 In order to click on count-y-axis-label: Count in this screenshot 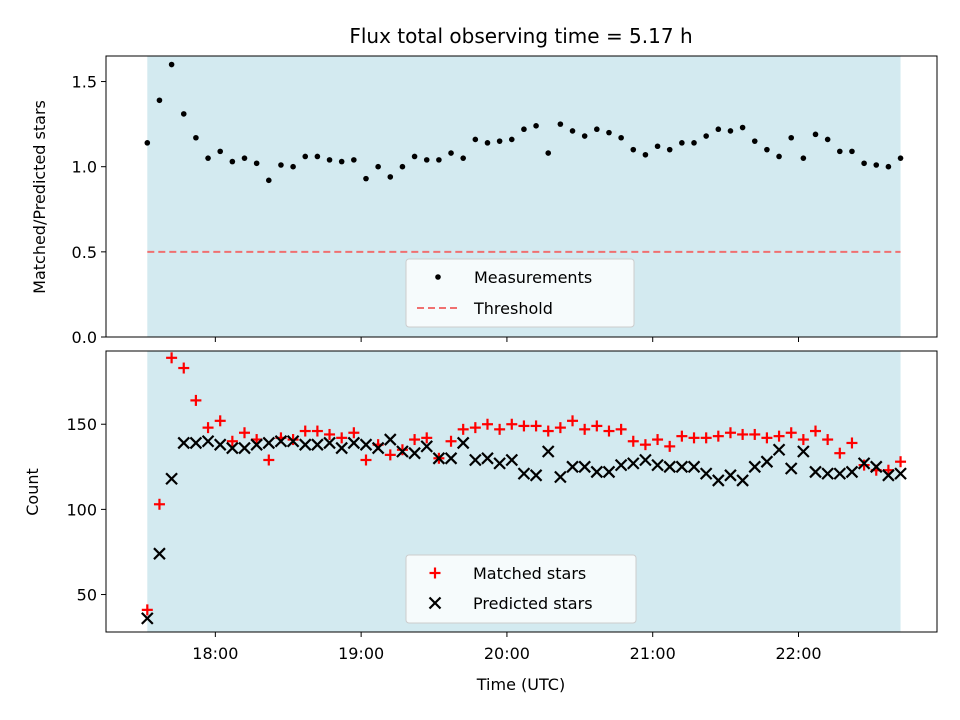, I will do `click(32, 492)`.